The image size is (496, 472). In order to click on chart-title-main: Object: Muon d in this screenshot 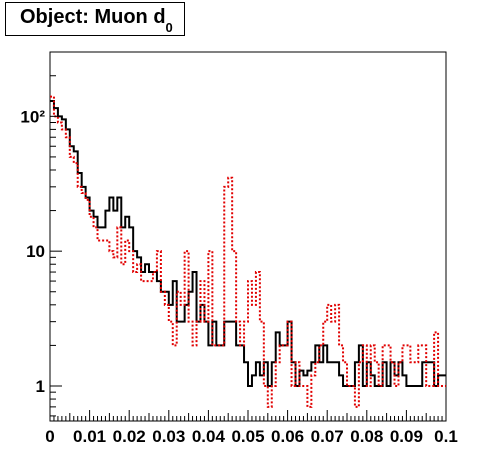, I will do `click(93, 17)`.